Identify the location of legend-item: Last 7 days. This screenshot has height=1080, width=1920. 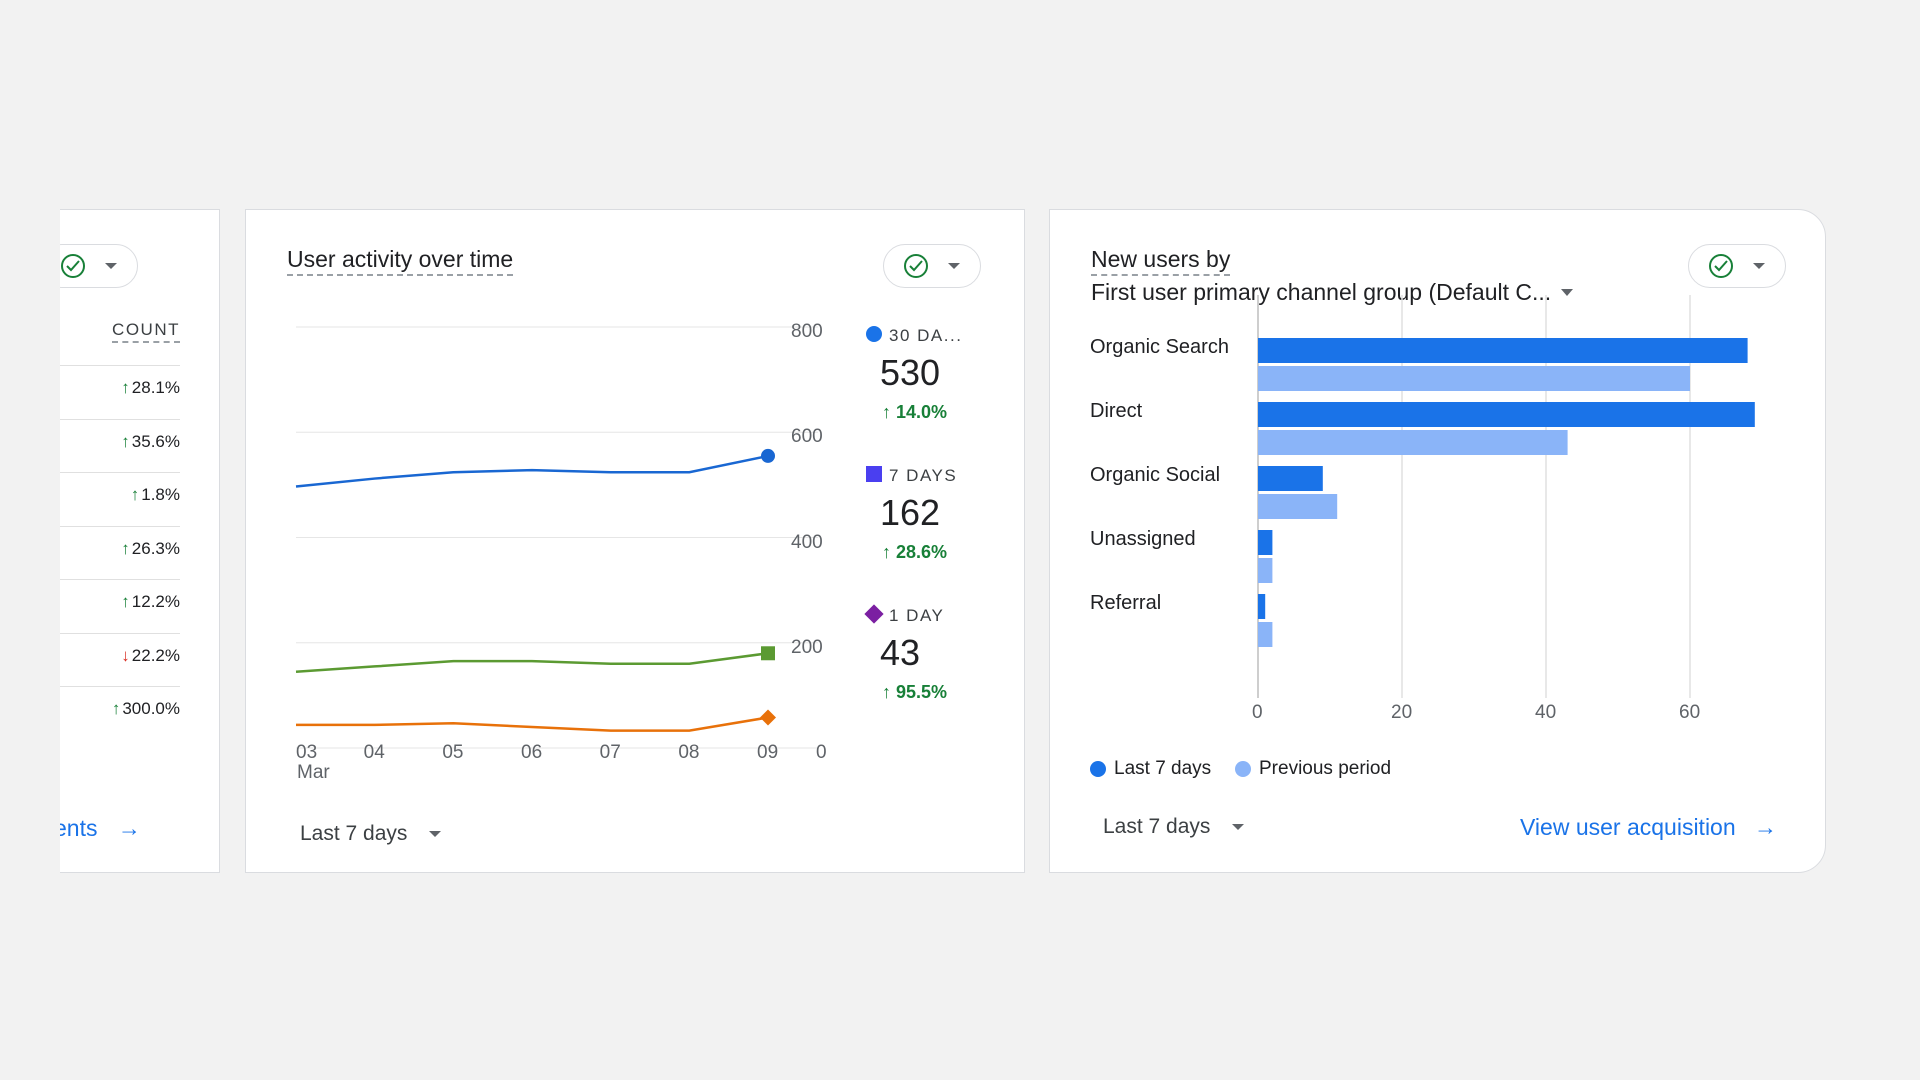
(1150, 769).